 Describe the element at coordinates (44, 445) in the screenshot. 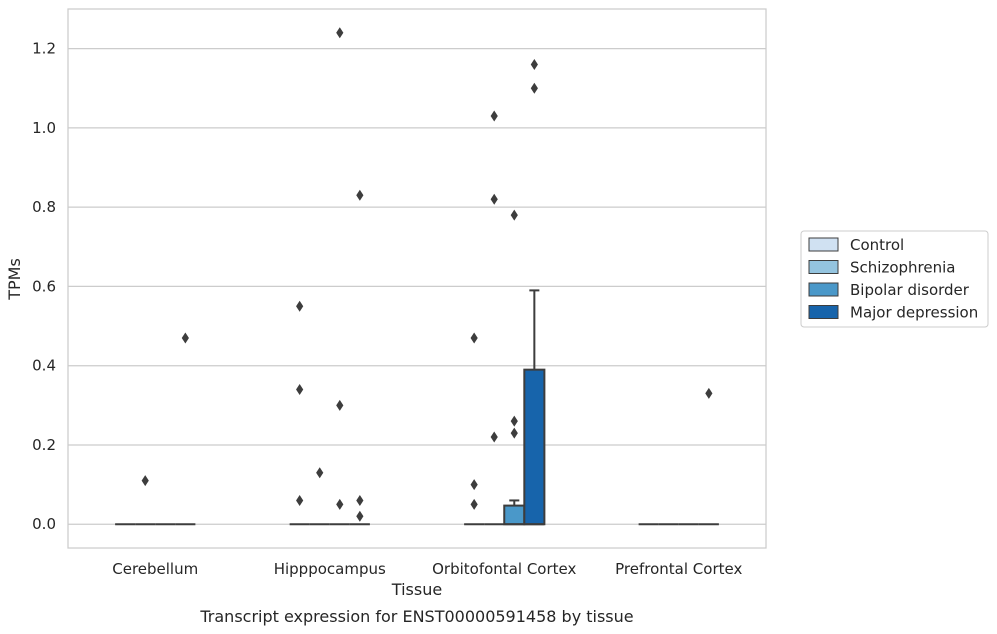

I see `y-tick-label: 0.2` at that location.